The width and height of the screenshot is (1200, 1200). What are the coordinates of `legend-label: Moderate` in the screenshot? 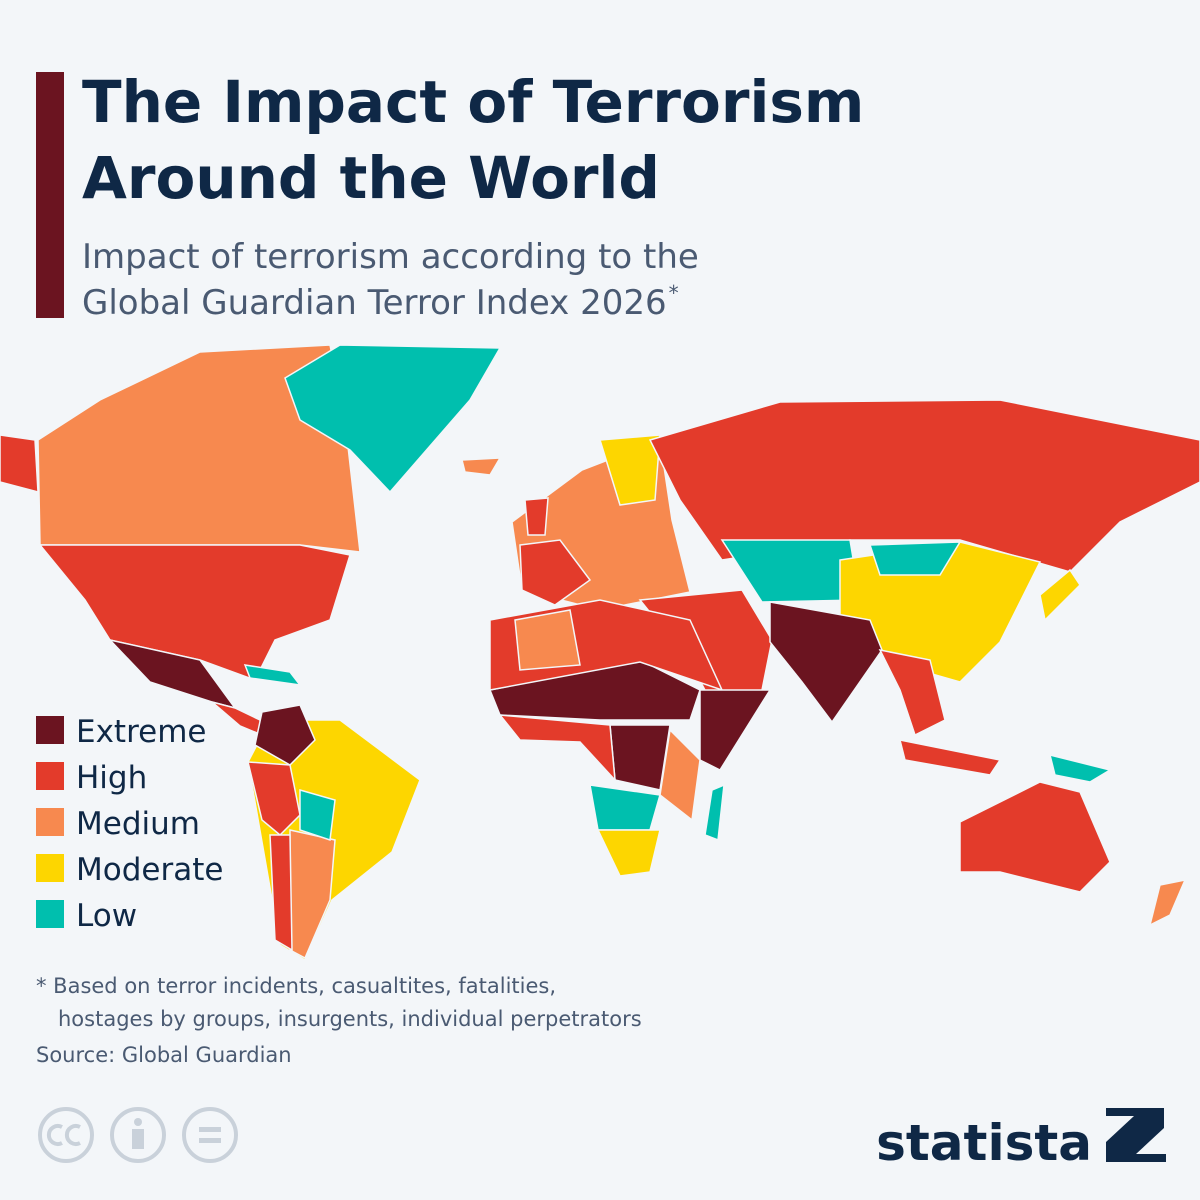 It's located at (149, 870).